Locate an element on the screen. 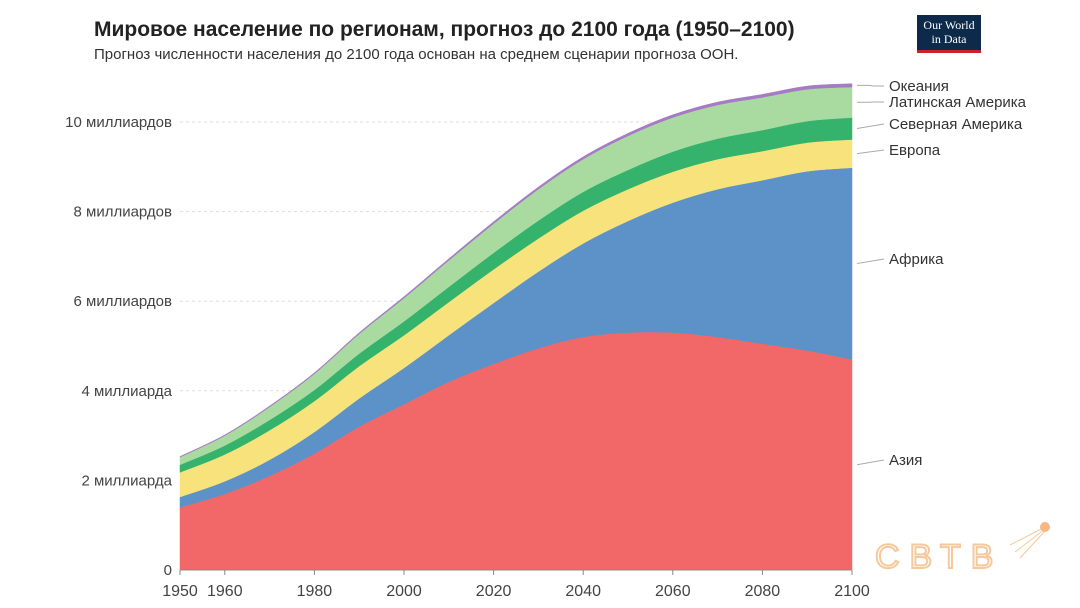  svtv-watermark: СВТВ is located at coordinates (962, 549).